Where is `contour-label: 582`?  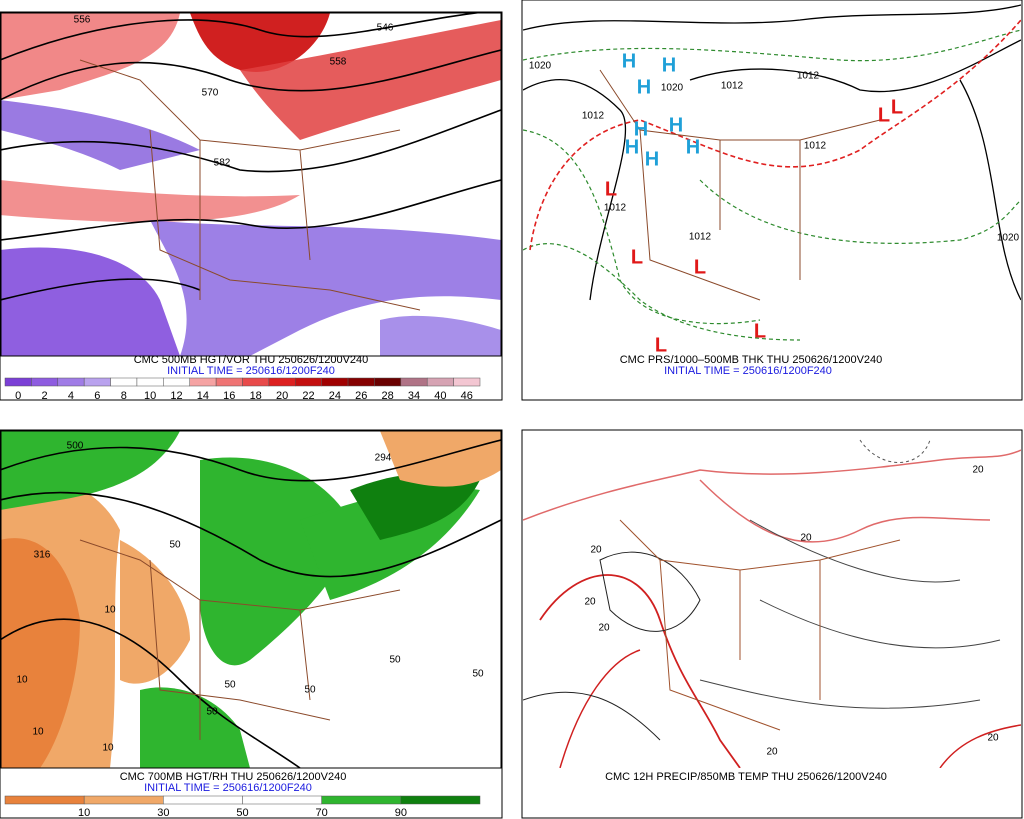
contour-label: 582 is located at coordinates (222, 163).